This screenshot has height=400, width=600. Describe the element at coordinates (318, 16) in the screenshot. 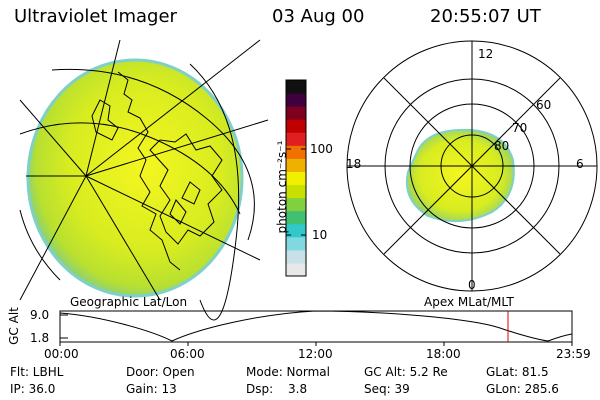

I see `image-date: 03 Aug 00` at that location.